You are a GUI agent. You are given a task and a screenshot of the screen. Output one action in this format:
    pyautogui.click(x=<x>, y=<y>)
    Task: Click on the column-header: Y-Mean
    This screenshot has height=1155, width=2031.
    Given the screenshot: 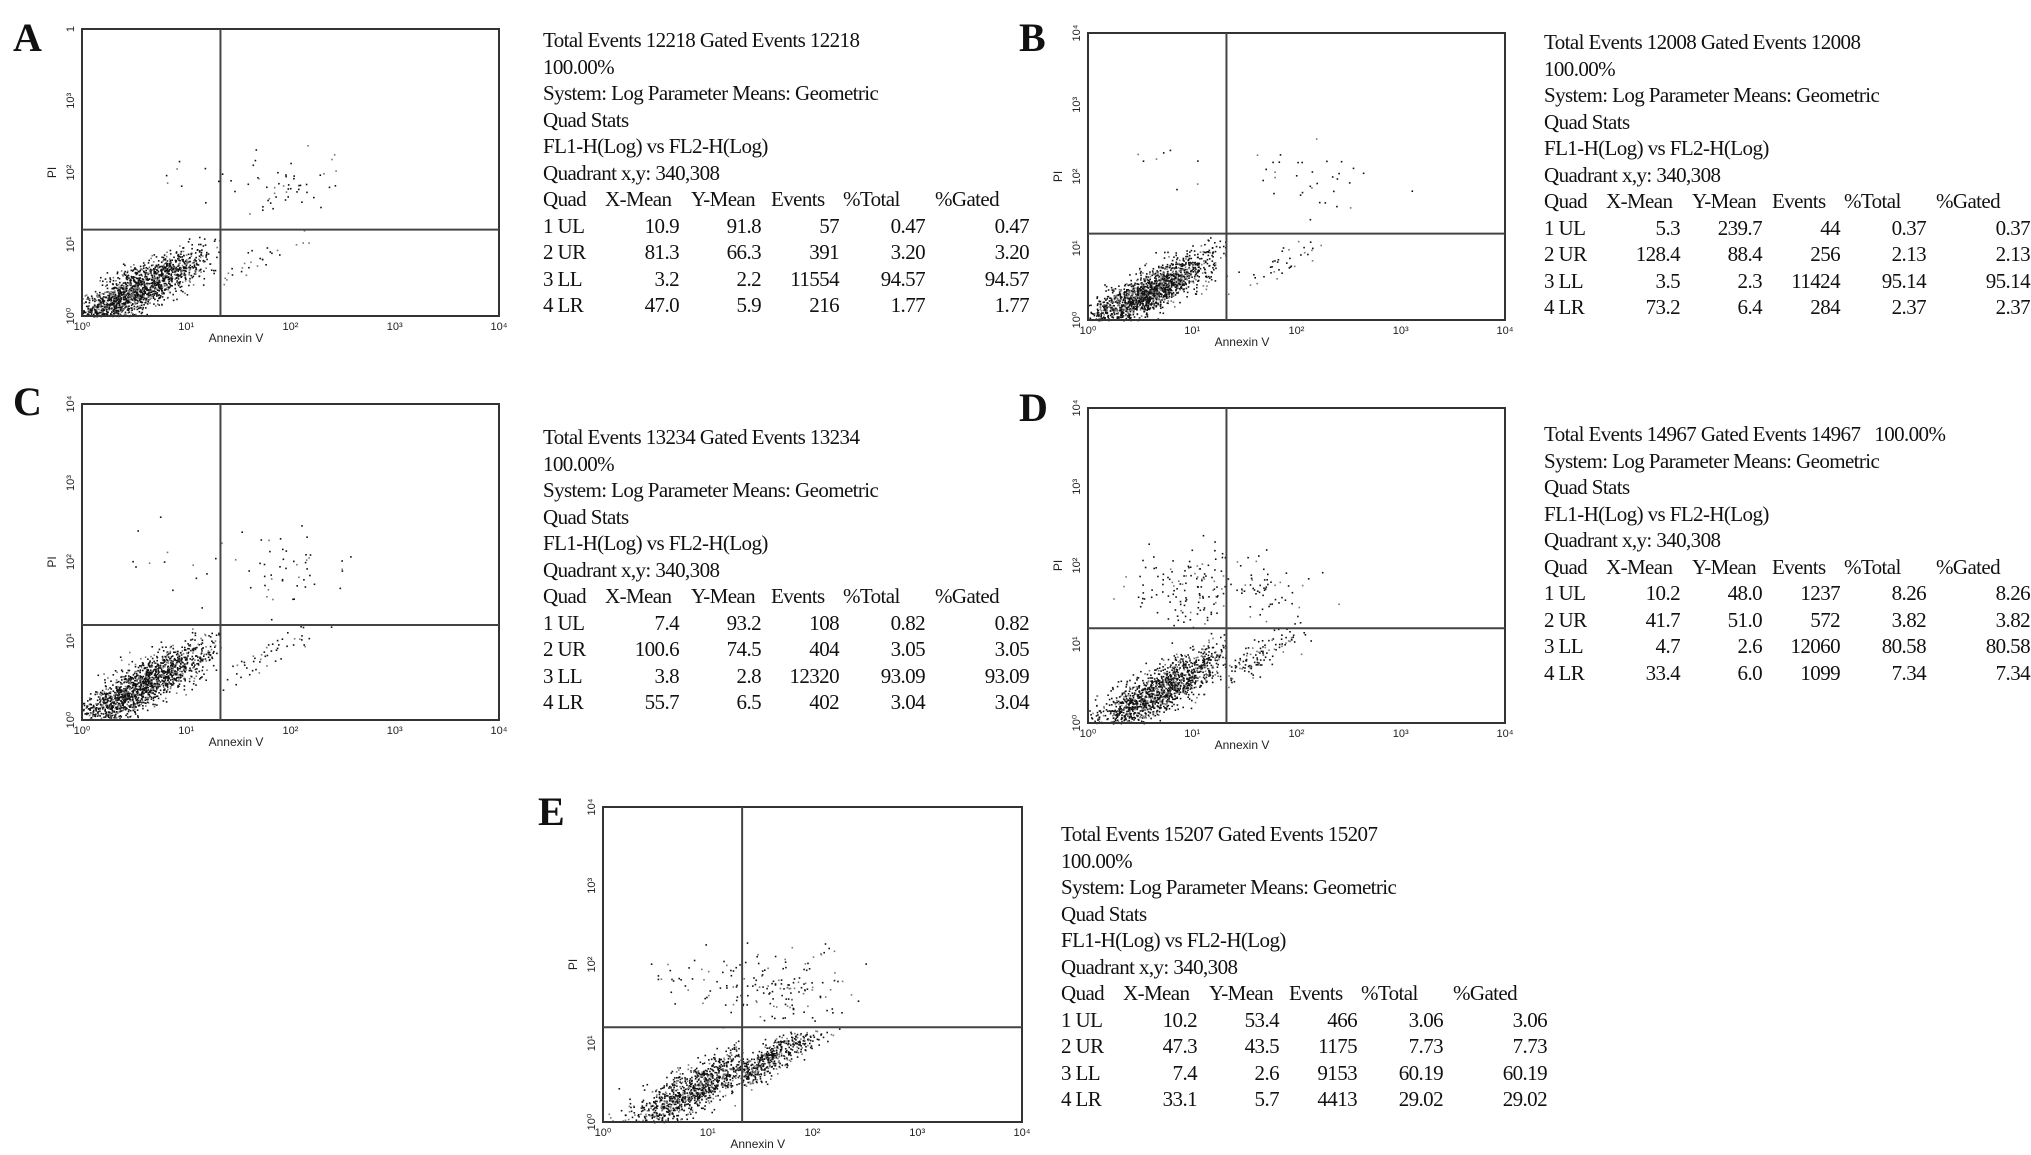 What is the action you would take?
    pyautogui.click(x=723, y=199)
    